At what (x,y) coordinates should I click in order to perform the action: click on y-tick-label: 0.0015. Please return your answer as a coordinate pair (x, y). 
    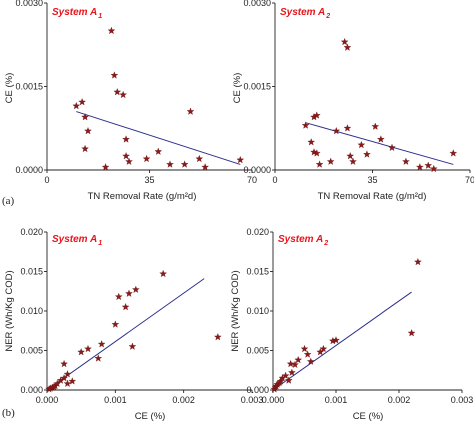
    Looking at the image, I should click on (257, 87).